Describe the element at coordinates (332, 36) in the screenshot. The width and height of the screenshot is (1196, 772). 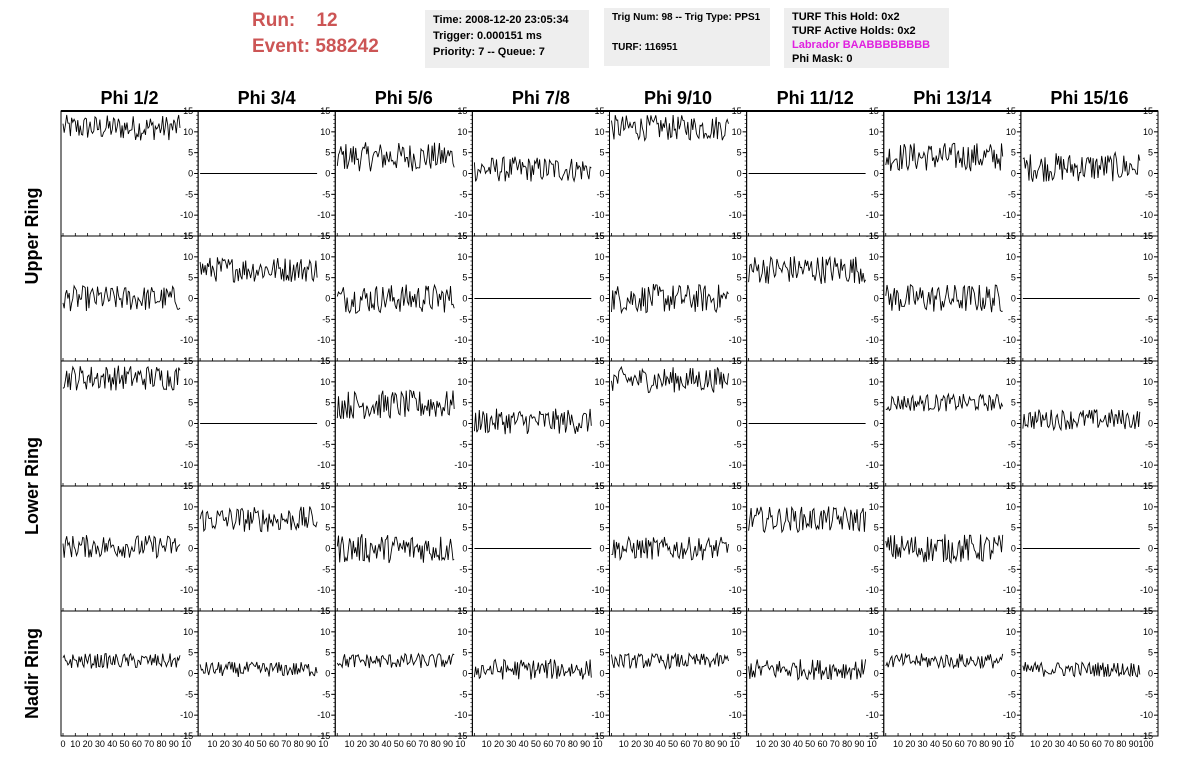
I see `run-event-box: Run: 12 Event: 588242` at that location.